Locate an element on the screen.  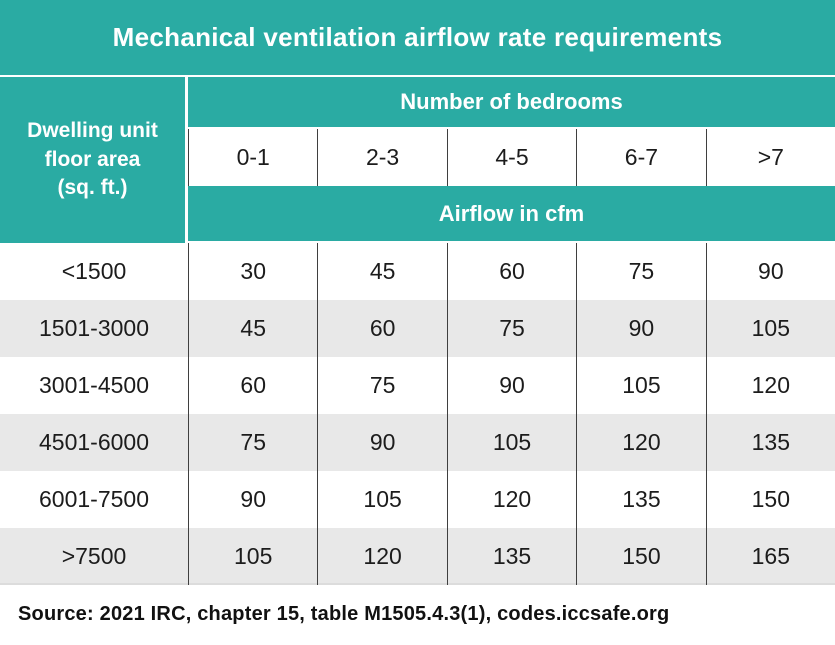
table-row: 3001-4500 60 75 90 105 120 is located at coordinates (417, 385).